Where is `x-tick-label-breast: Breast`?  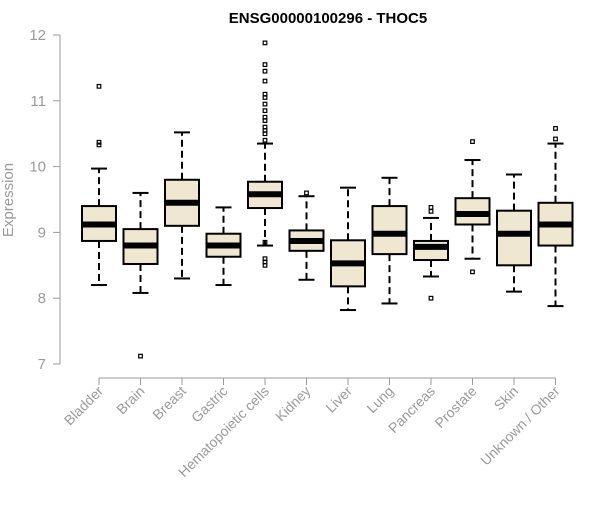 x-tick-label-breast: Breast is located at coordinates (169, 403).